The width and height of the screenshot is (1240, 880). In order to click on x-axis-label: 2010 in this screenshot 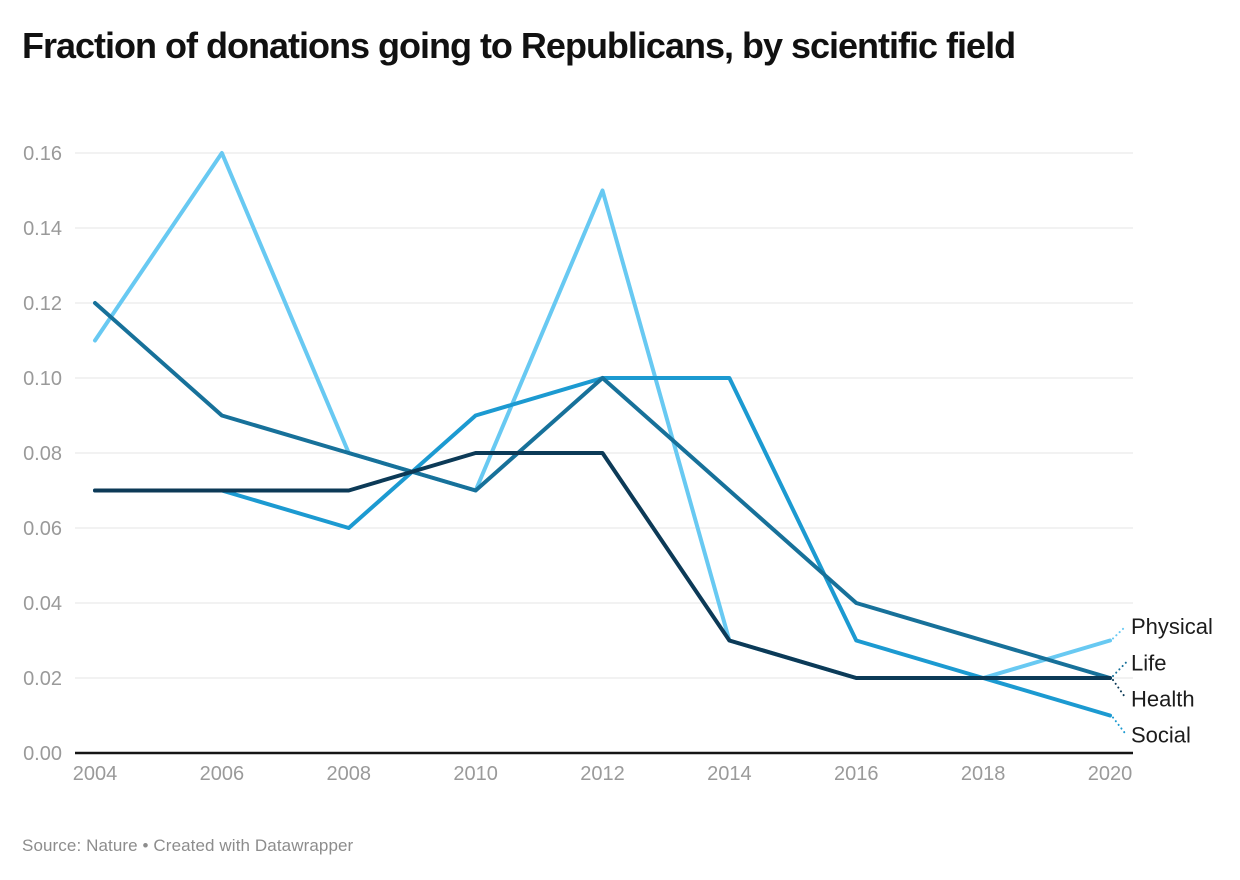, I will do `click(475, 774)`.